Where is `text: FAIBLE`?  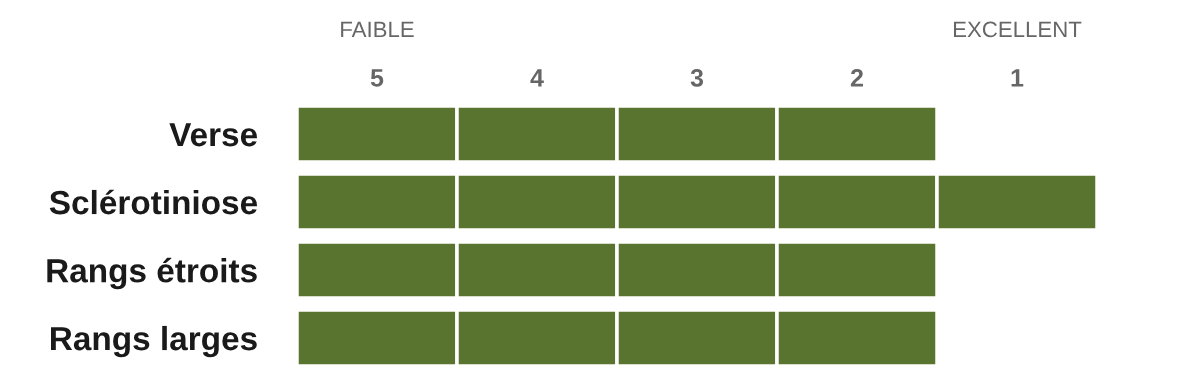 text: FAIBLE is located at coordinates (377, 29).